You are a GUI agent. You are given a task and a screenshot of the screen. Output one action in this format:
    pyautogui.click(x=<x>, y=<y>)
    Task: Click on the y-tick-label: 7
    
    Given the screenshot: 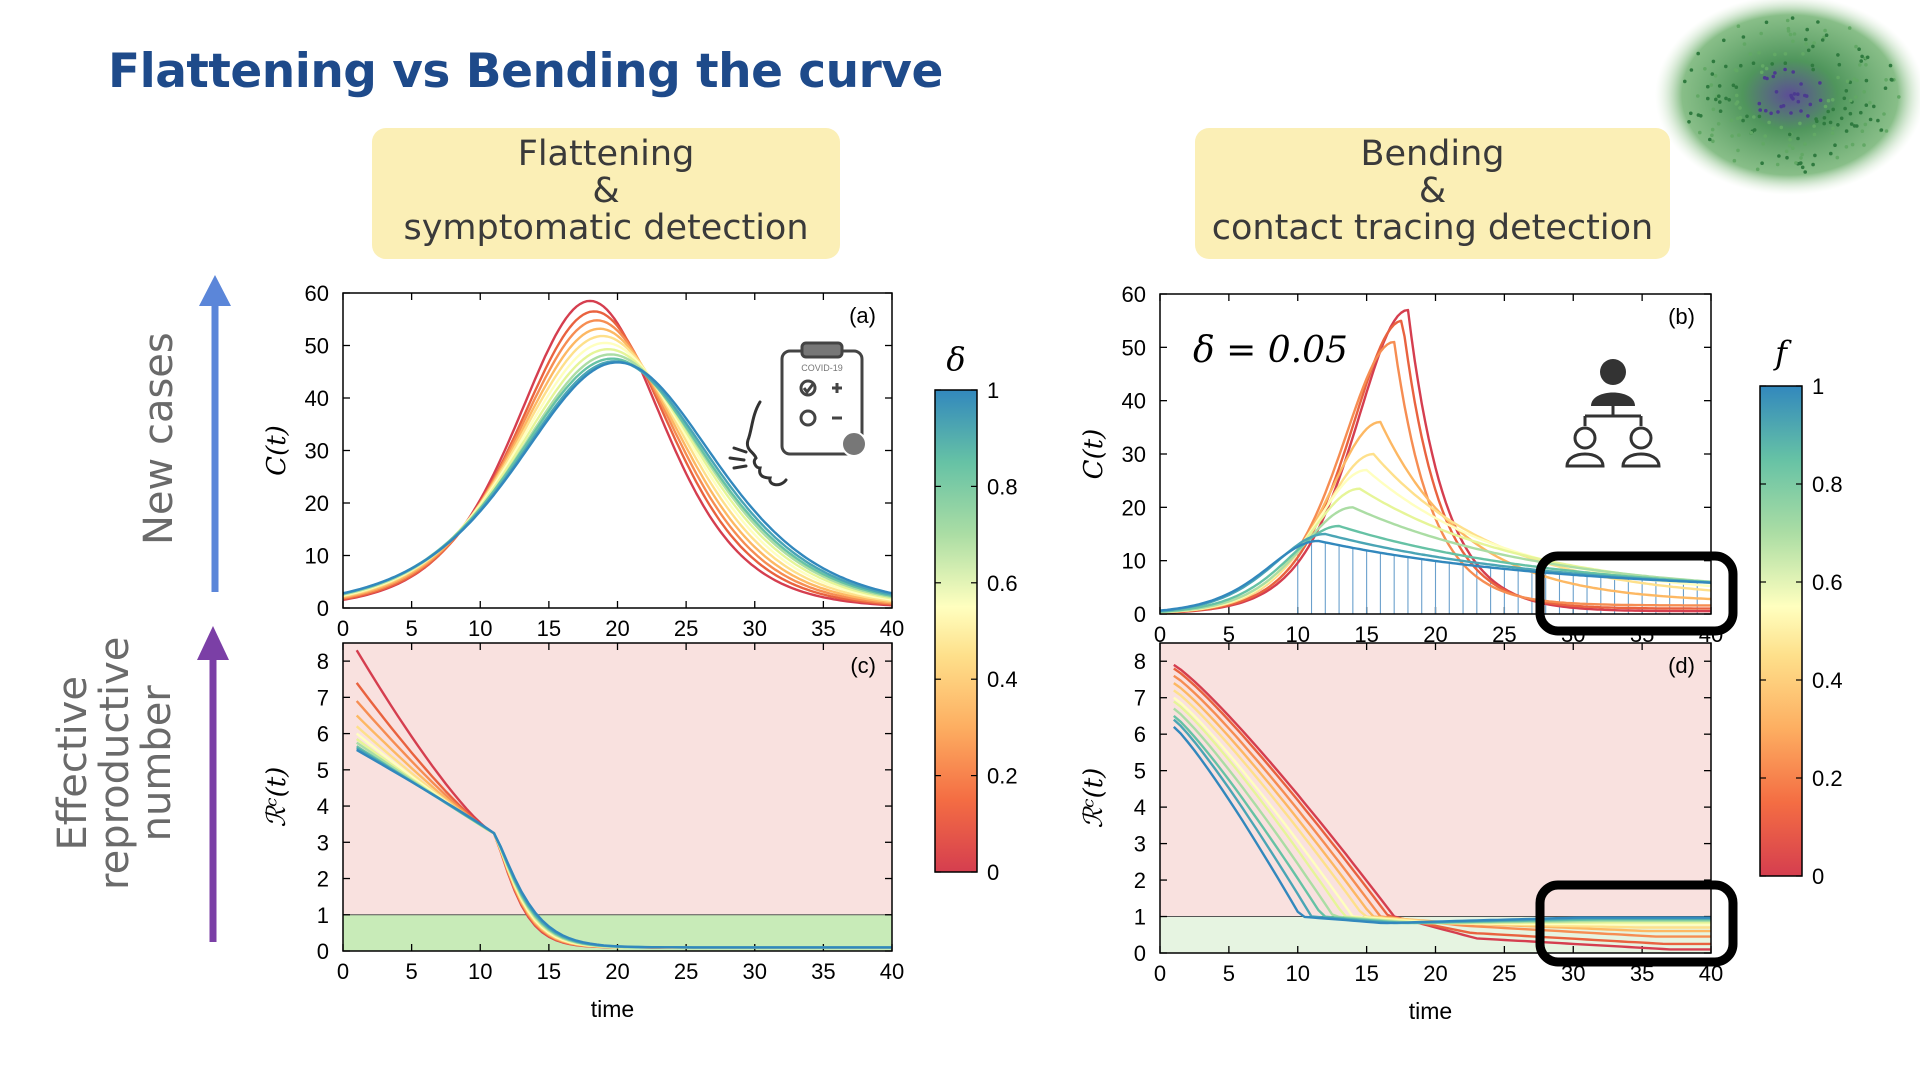 What is the action you would take?
    pyautogui.click(x=1140, y=698)
    